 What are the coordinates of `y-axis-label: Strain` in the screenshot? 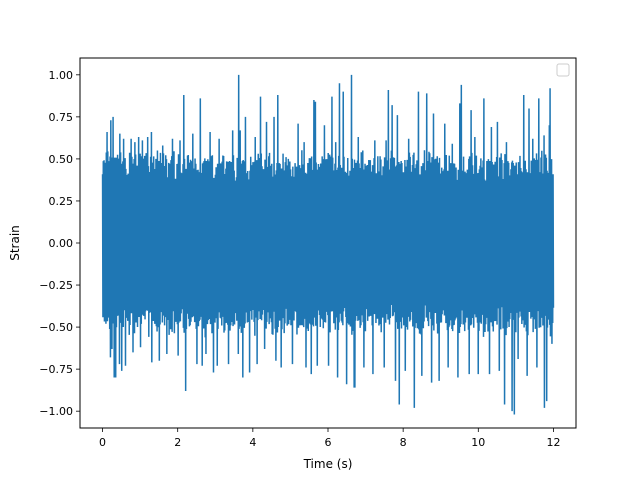 It's located at (15, 243).